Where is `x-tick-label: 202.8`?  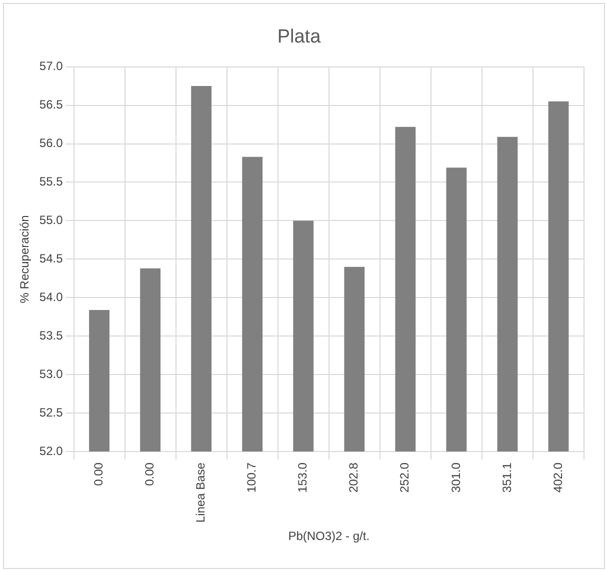
x-tick-label: 202.8 is located at coordinates (353, 477).